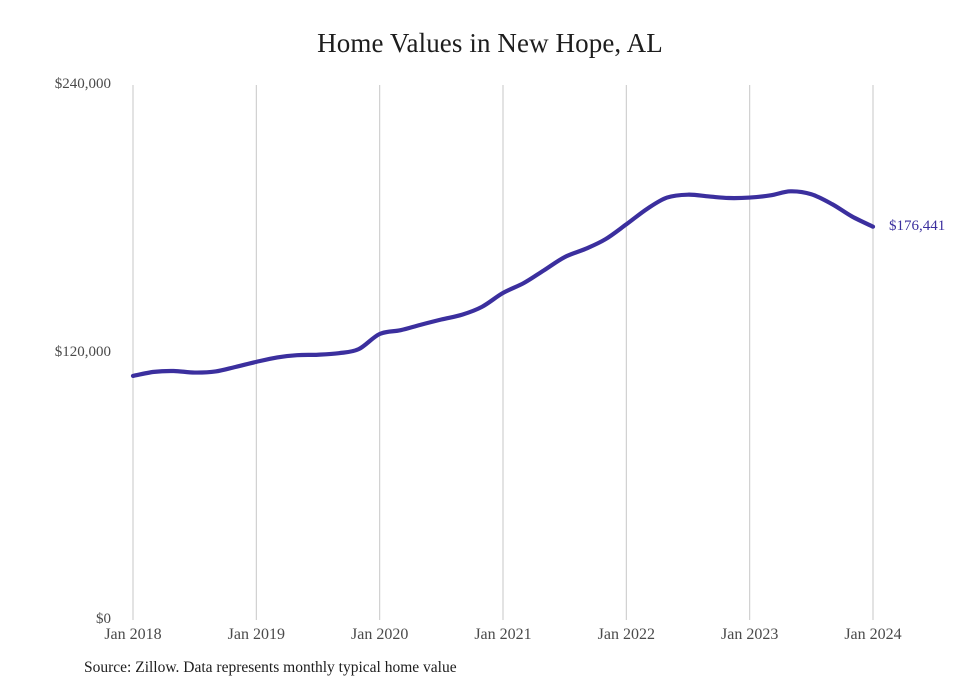  What do you see at coordinates (133, 634) in the screenshot?
I see `x-tick-label-0: Jan 2018` at bounding box center [133, 634].